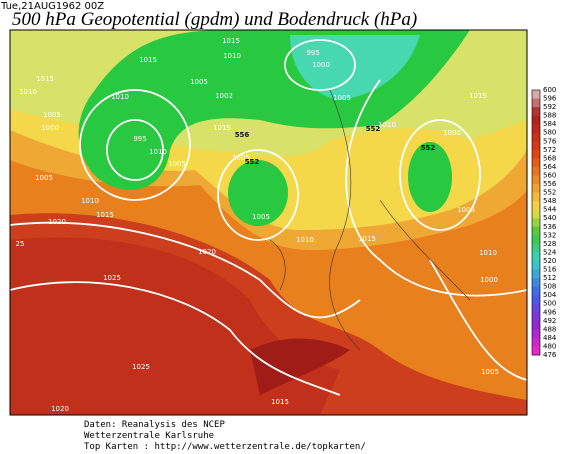  I want to click on field-green-low, so click(258, 193).